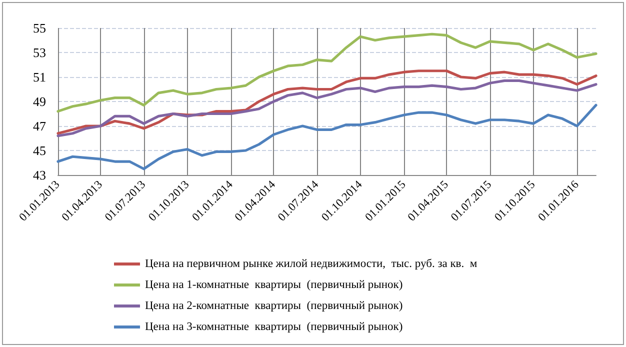 This screenshot has width=626, height=347. Describe the element at coordinates (39, 101) in the screenshot. I see `y-tick-label: 49` at that location.